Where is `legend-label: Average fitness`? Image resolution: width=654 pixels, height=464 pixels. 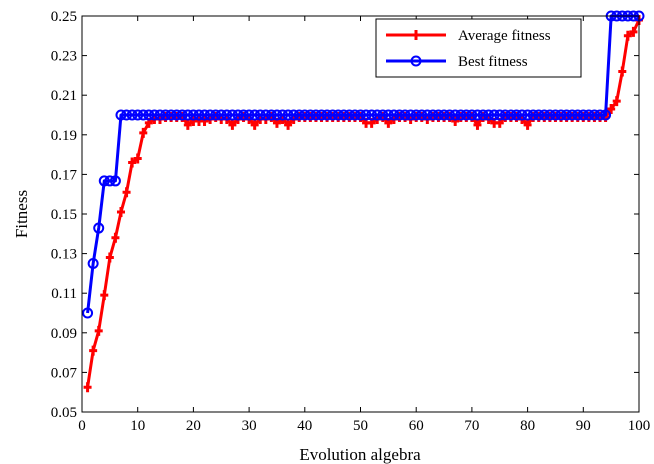 legend-label: Average fitness is located at coordinates (504, 36).